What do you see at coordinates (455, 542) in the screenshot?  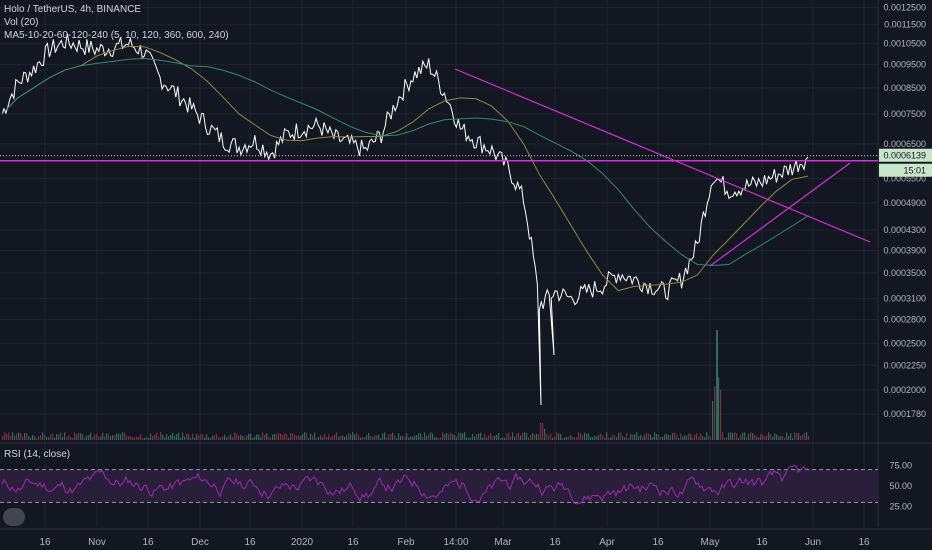 I see `time-axis-label: 14:00` at bounding box center [455, 542].